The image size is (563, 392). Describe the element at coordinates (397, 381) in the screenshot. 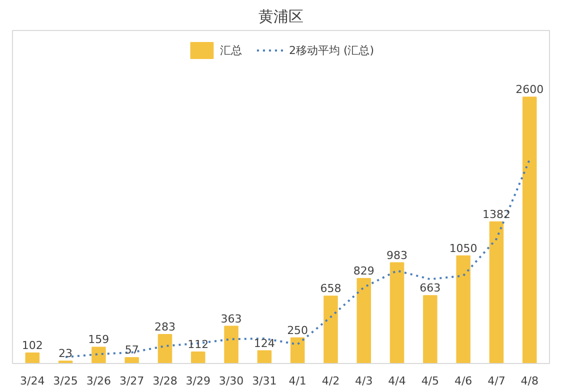

I see `x-tick-label: 4/4` at that location.